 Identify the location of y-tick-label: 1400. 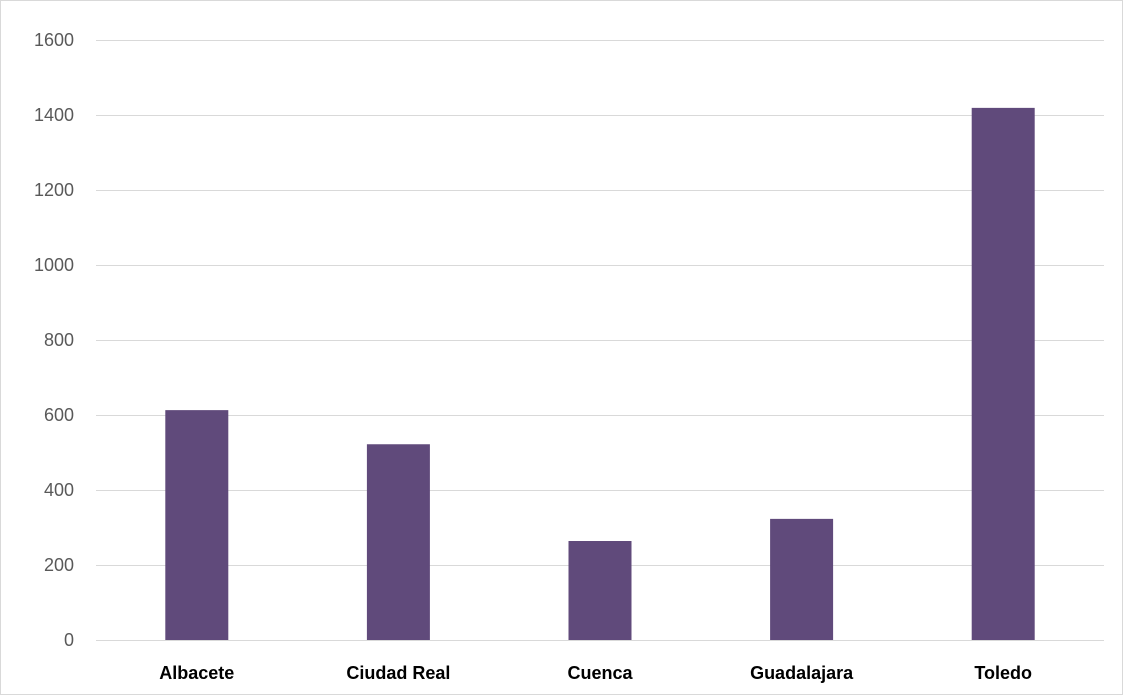
(54, 115).